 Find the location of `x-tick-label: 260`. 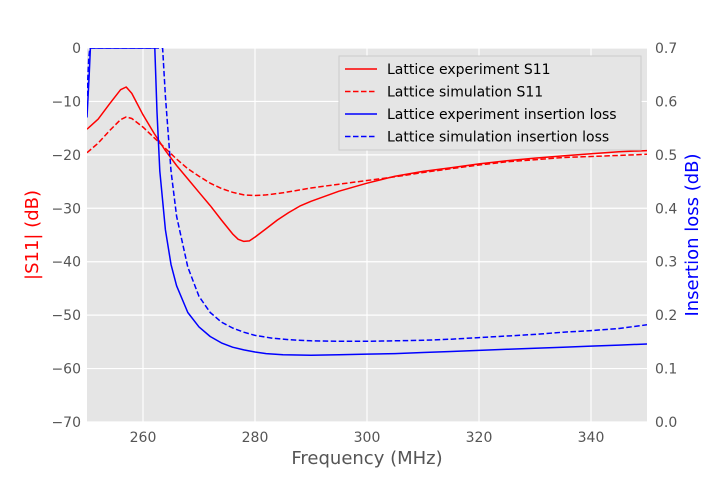

x-tick-label: 260 is located at coordinates (143, 438).